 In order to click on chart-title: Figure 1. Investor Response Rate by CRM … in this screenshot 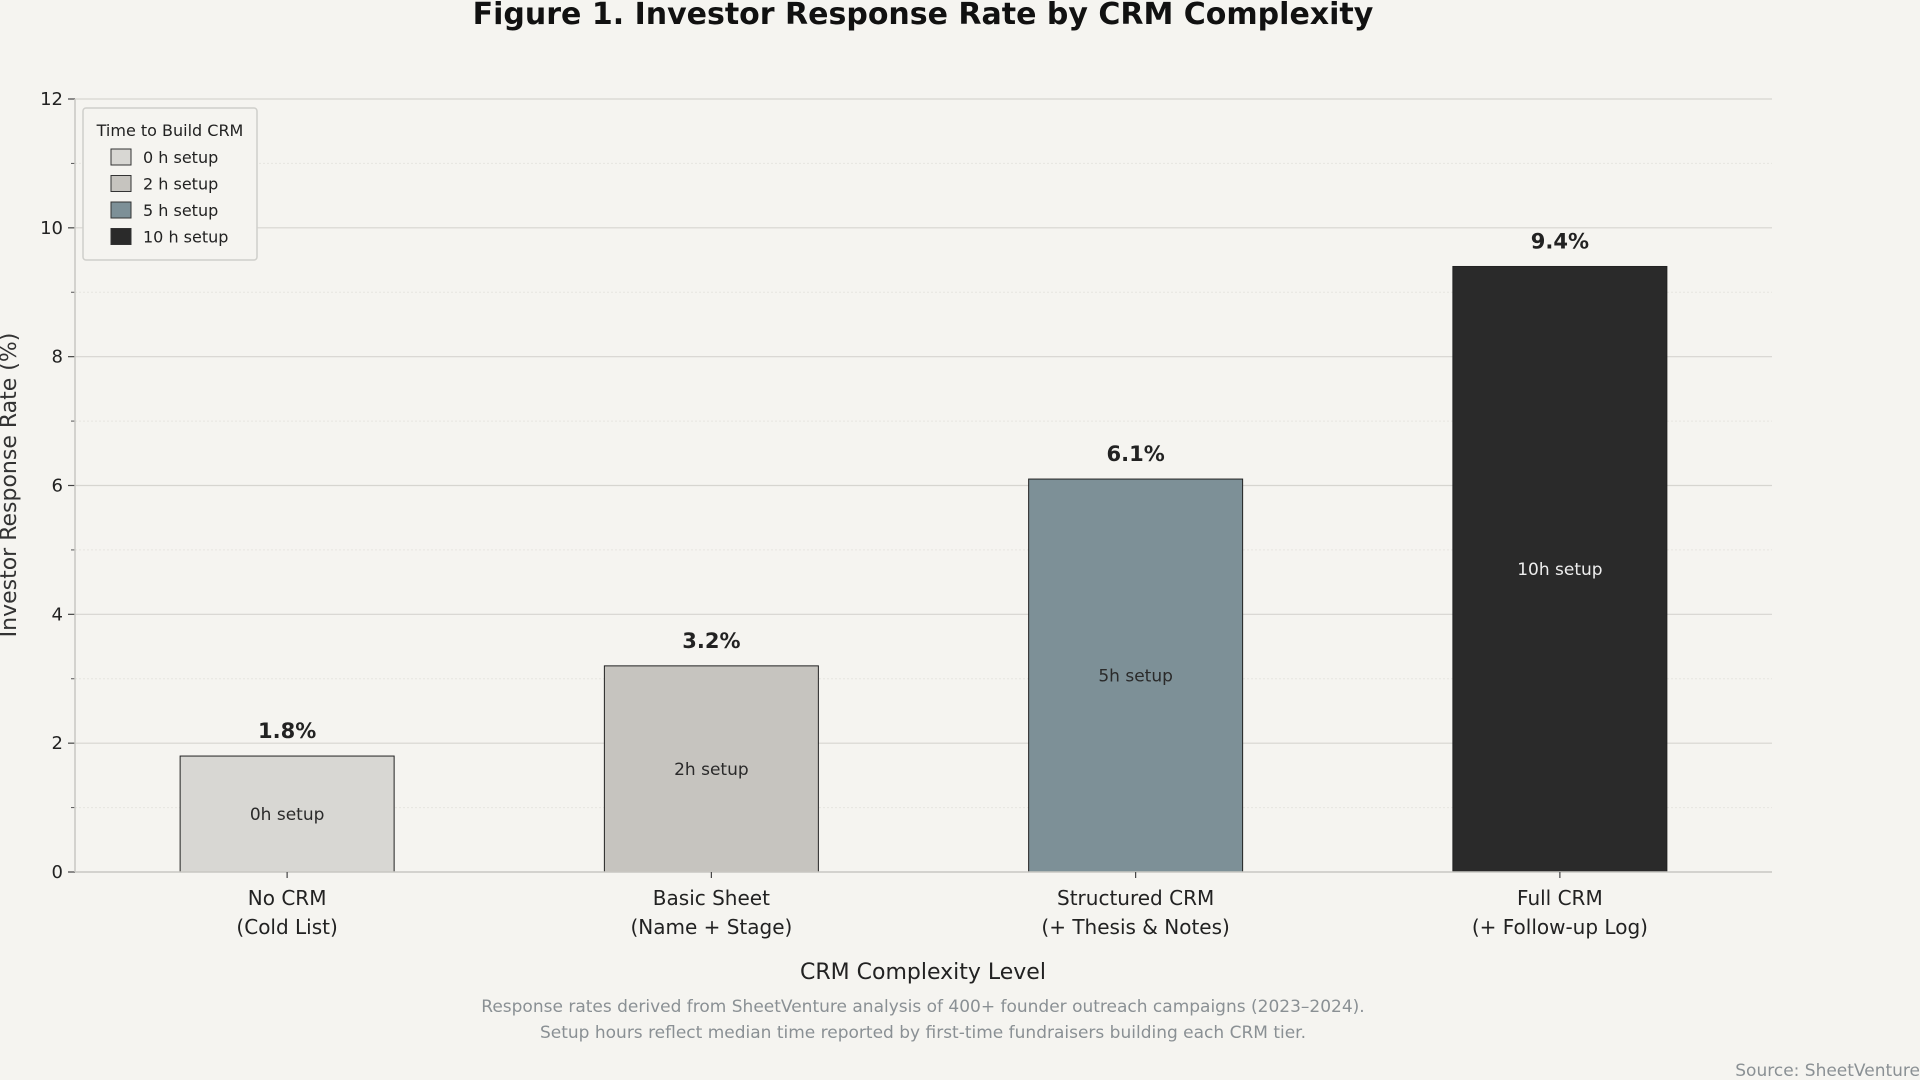, I will do `click(923, 16)`.